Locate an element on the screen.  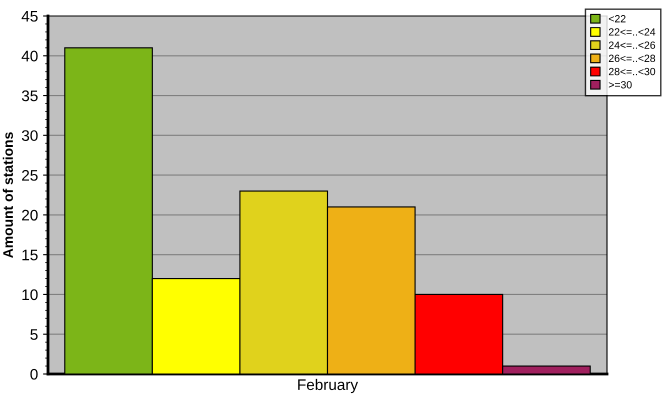
legend-label: 28<=..<30 is located at coordinates (632, 72).